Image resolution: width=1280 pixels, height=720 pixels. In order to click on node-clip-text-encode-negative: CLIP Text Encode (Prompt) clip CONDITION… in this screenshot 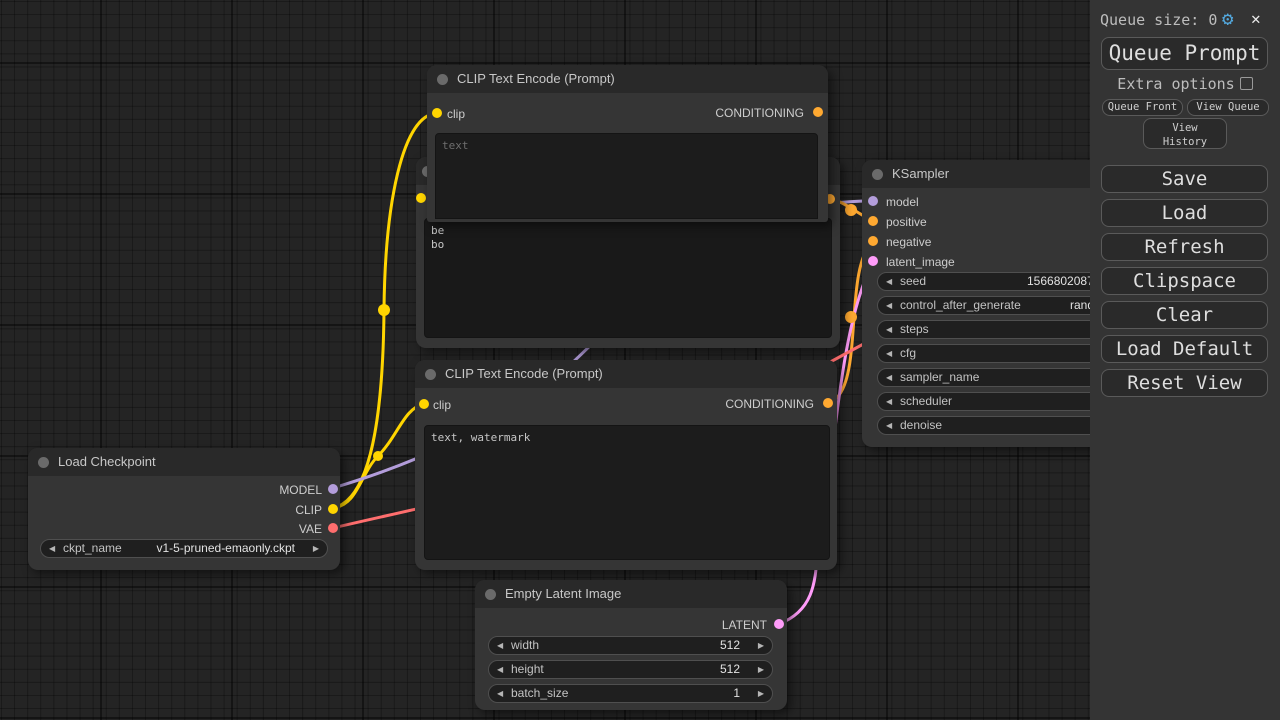, I will do `click(626, 465)`.